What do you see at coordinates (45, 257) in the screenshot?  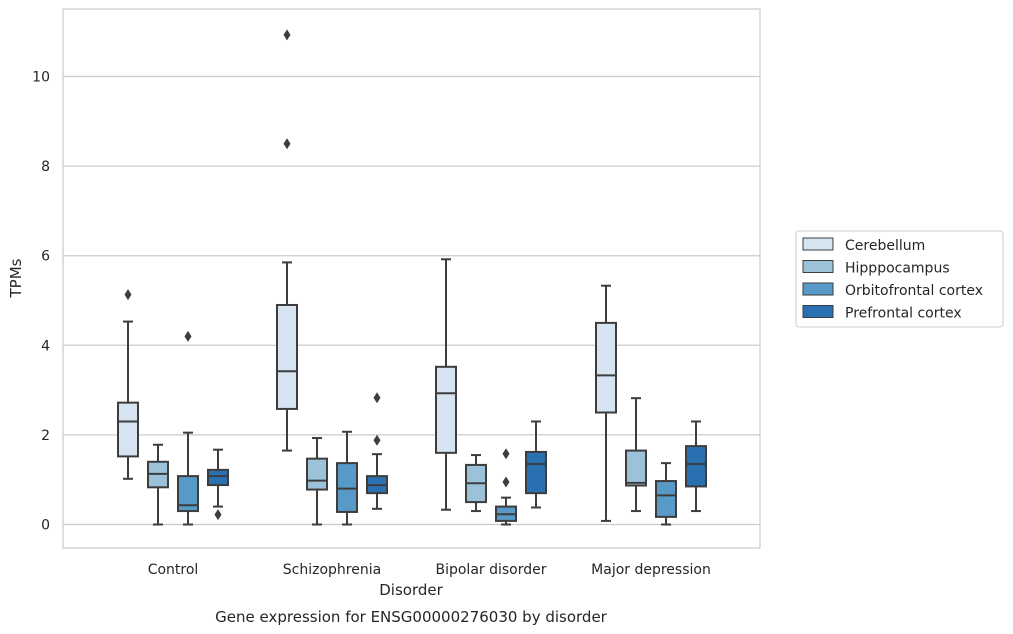 I see `y-tick-label: 6` at bounding box center [45, 257].